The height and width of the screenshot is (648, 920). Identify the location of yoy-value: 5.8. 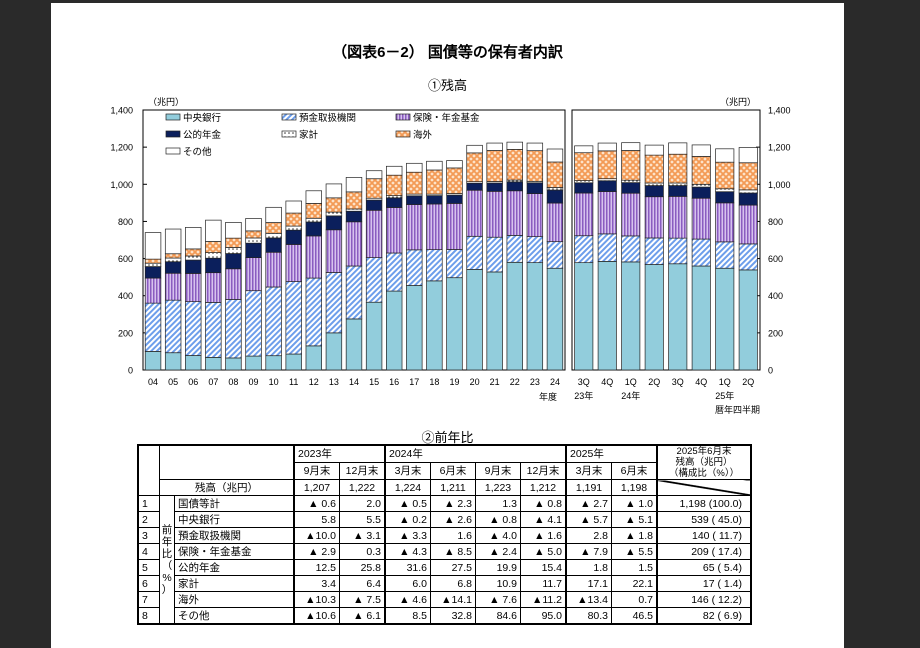
(316, 519).